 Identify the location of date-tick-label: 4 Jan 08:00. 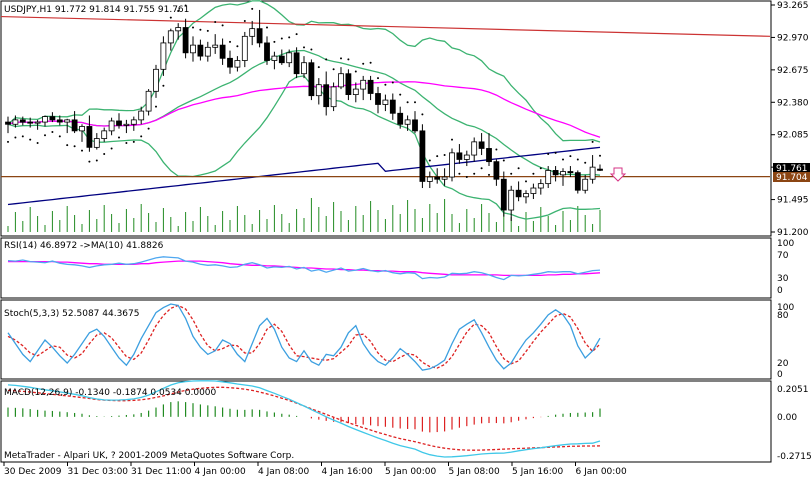
(284, 472).